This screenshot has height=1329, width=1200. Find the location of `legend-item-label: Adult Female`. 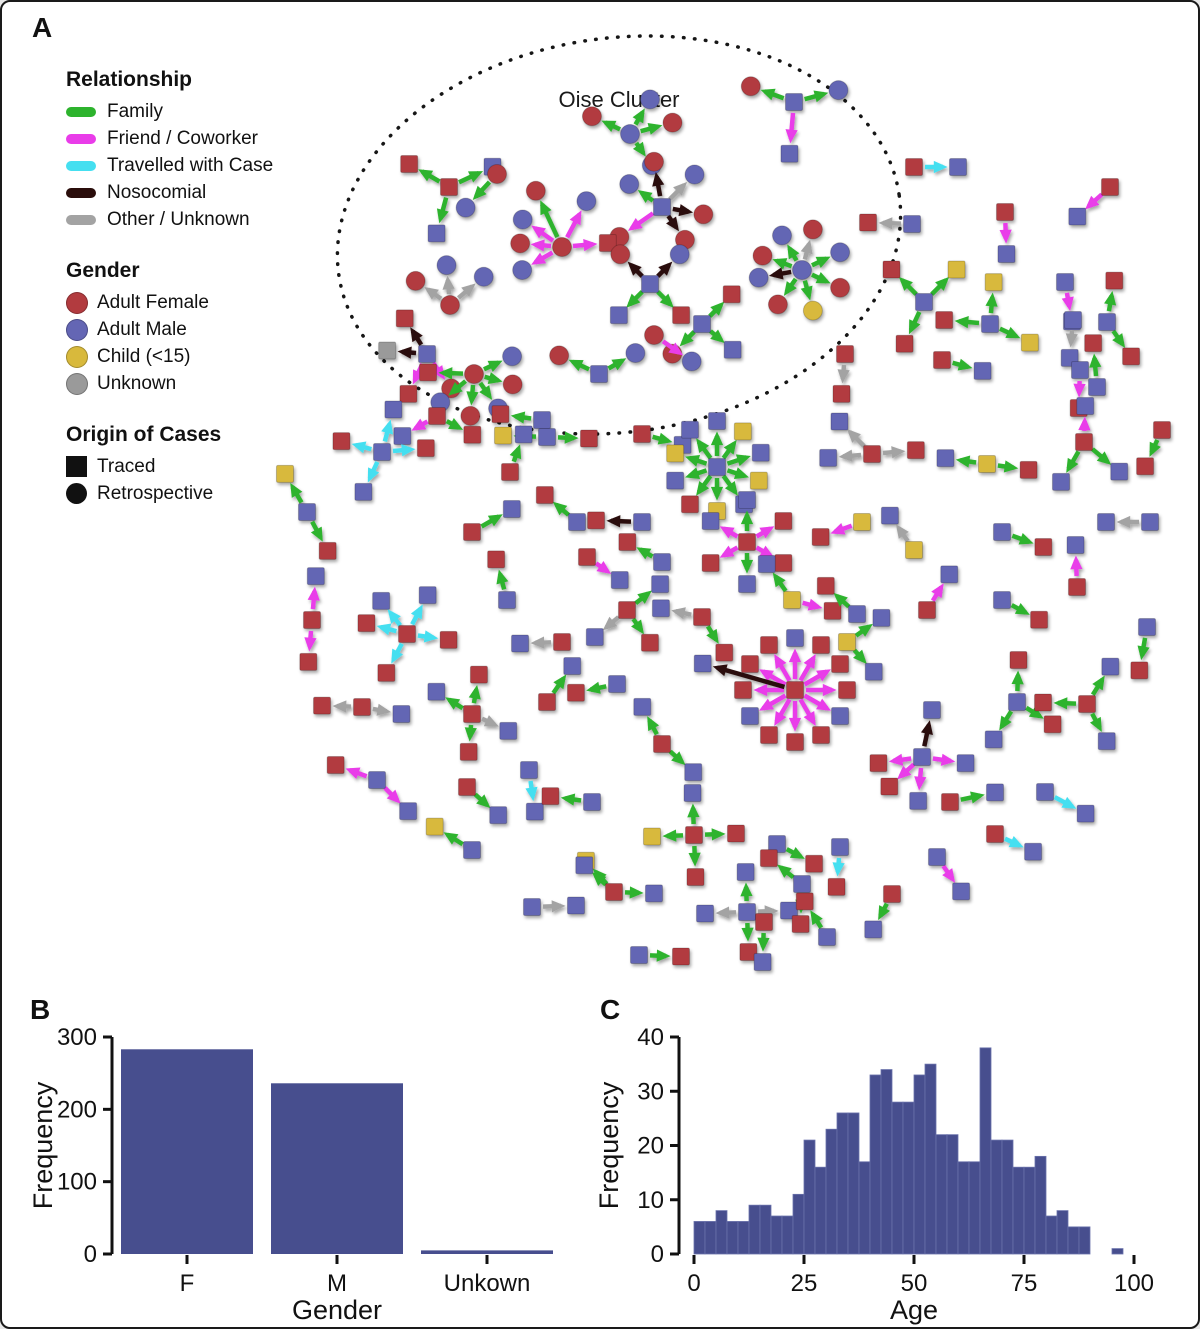

legend-item-label: Adult Female is located at coordinates (153, 302).